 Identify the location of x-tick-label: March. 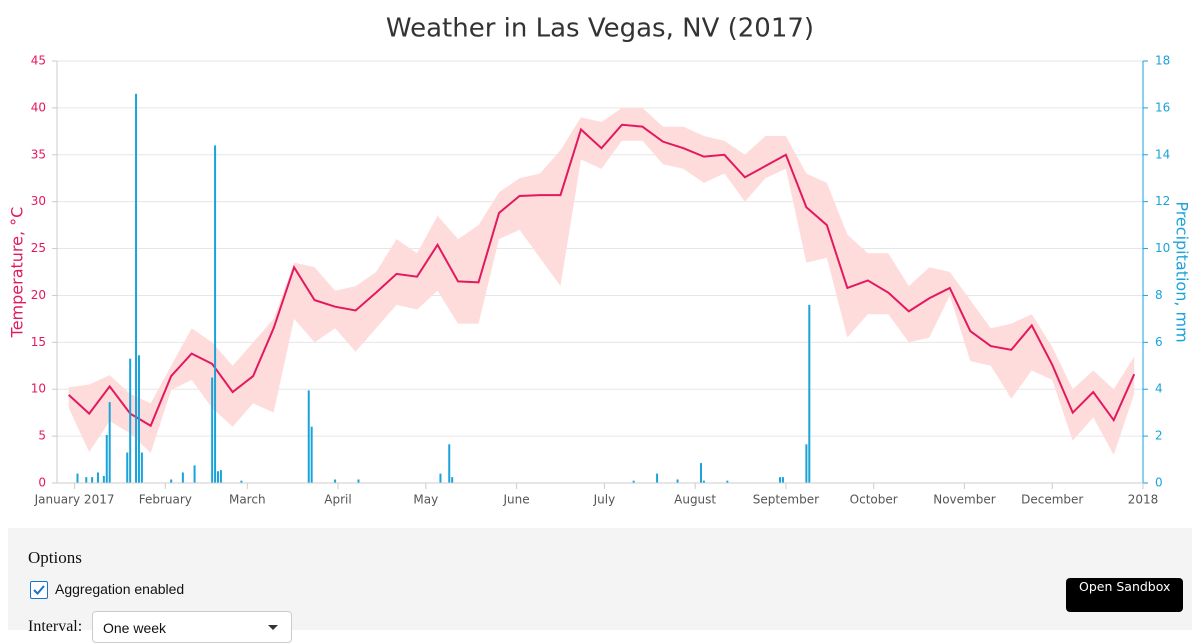
(247, 500).